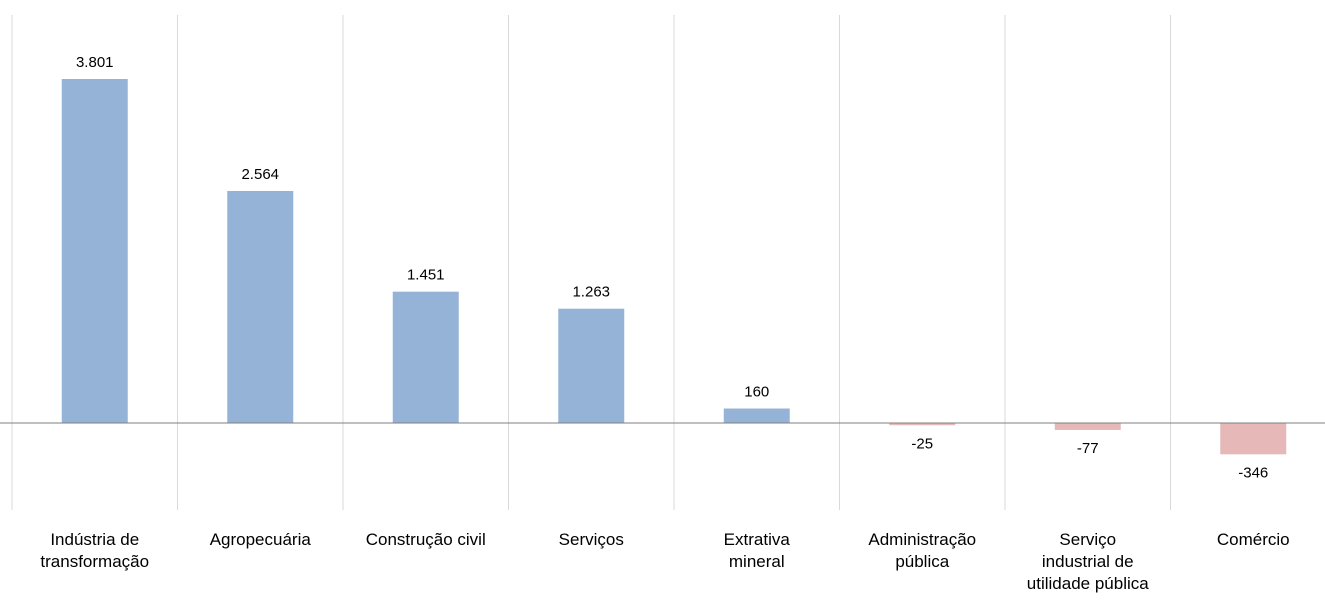 This screenshot has height=601, width=1325. What do you see at coordinates (94, 561) in the screenshot?
I see `category-label-line: transformação` at bounding box center [94, 561].